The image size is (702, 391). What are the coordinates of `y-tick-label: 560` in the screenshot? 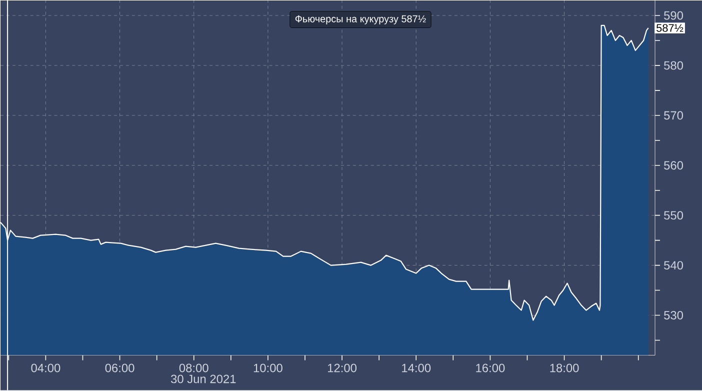 It's located at (674, 165).